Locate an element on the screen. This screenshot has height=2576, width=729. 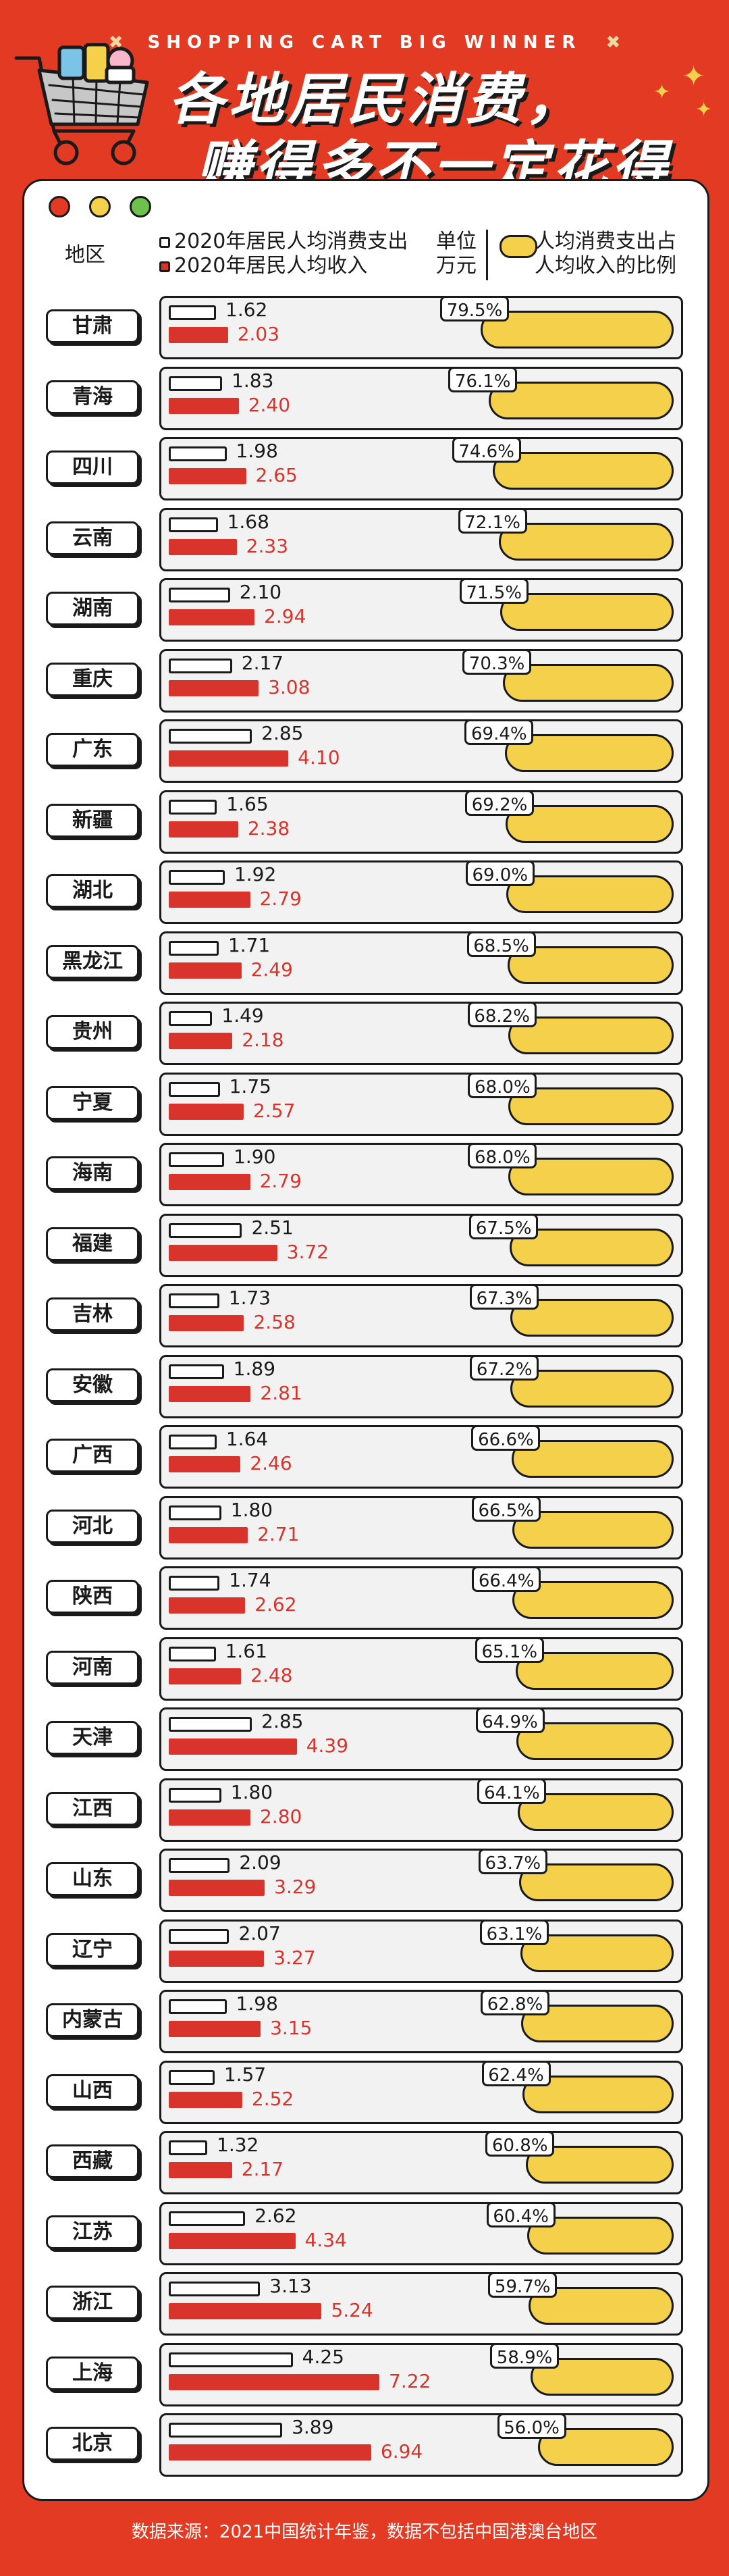
region-label: 江苏 is located at coordinates (92, 2232).